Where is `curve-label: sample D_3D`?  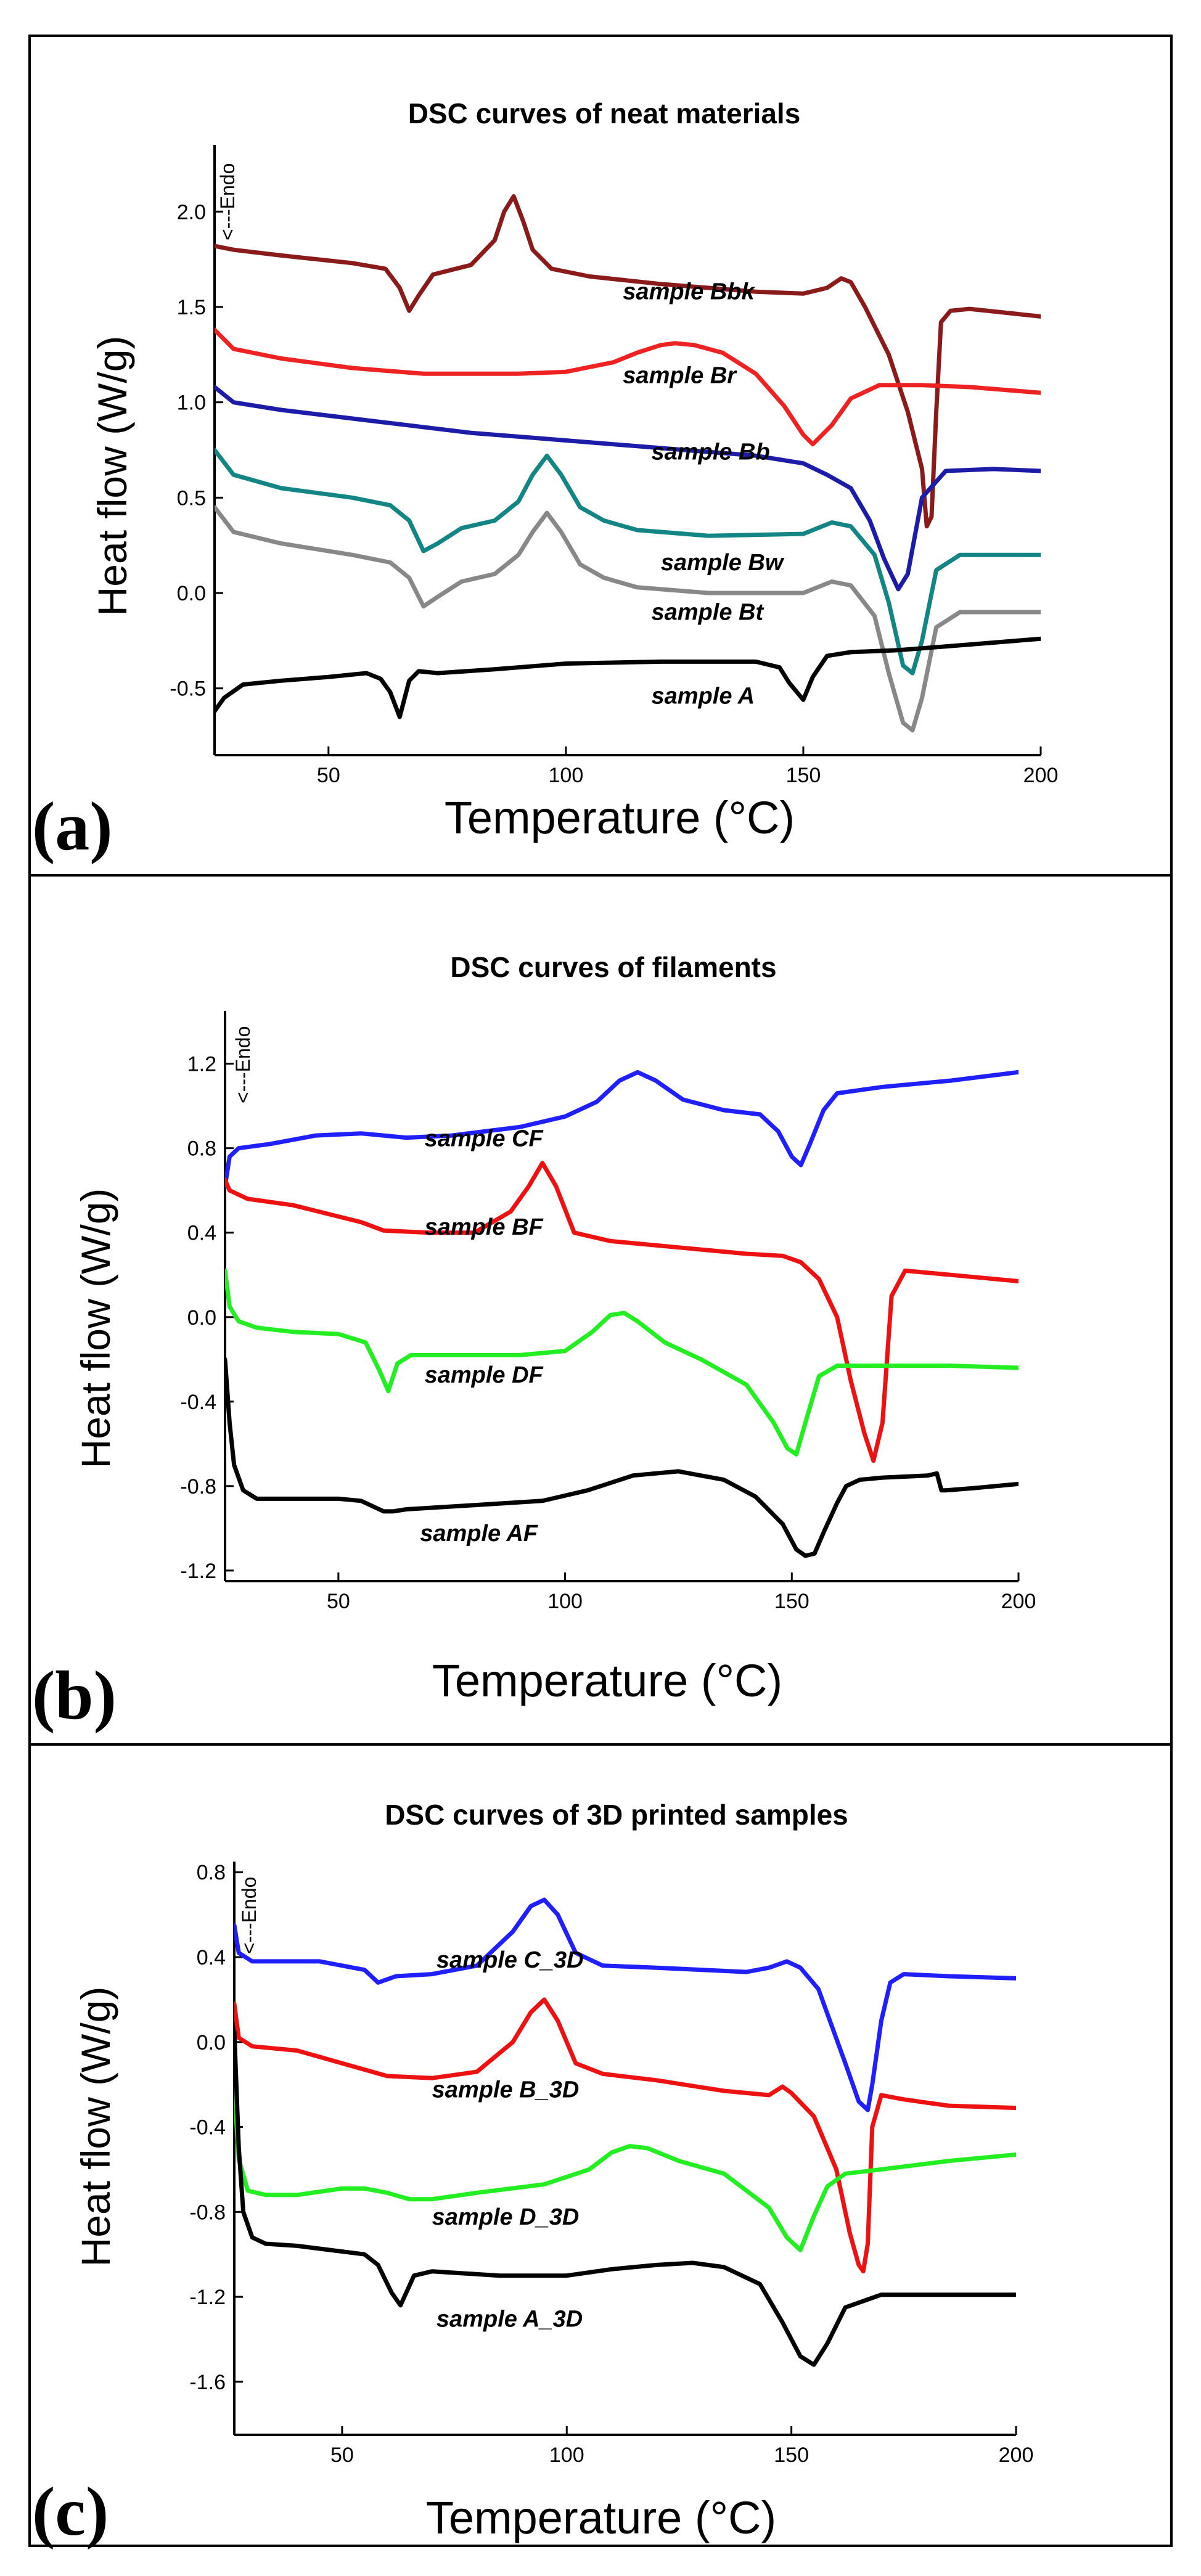
curve-label: sample D_3D is located at coordinates (506, 2217).